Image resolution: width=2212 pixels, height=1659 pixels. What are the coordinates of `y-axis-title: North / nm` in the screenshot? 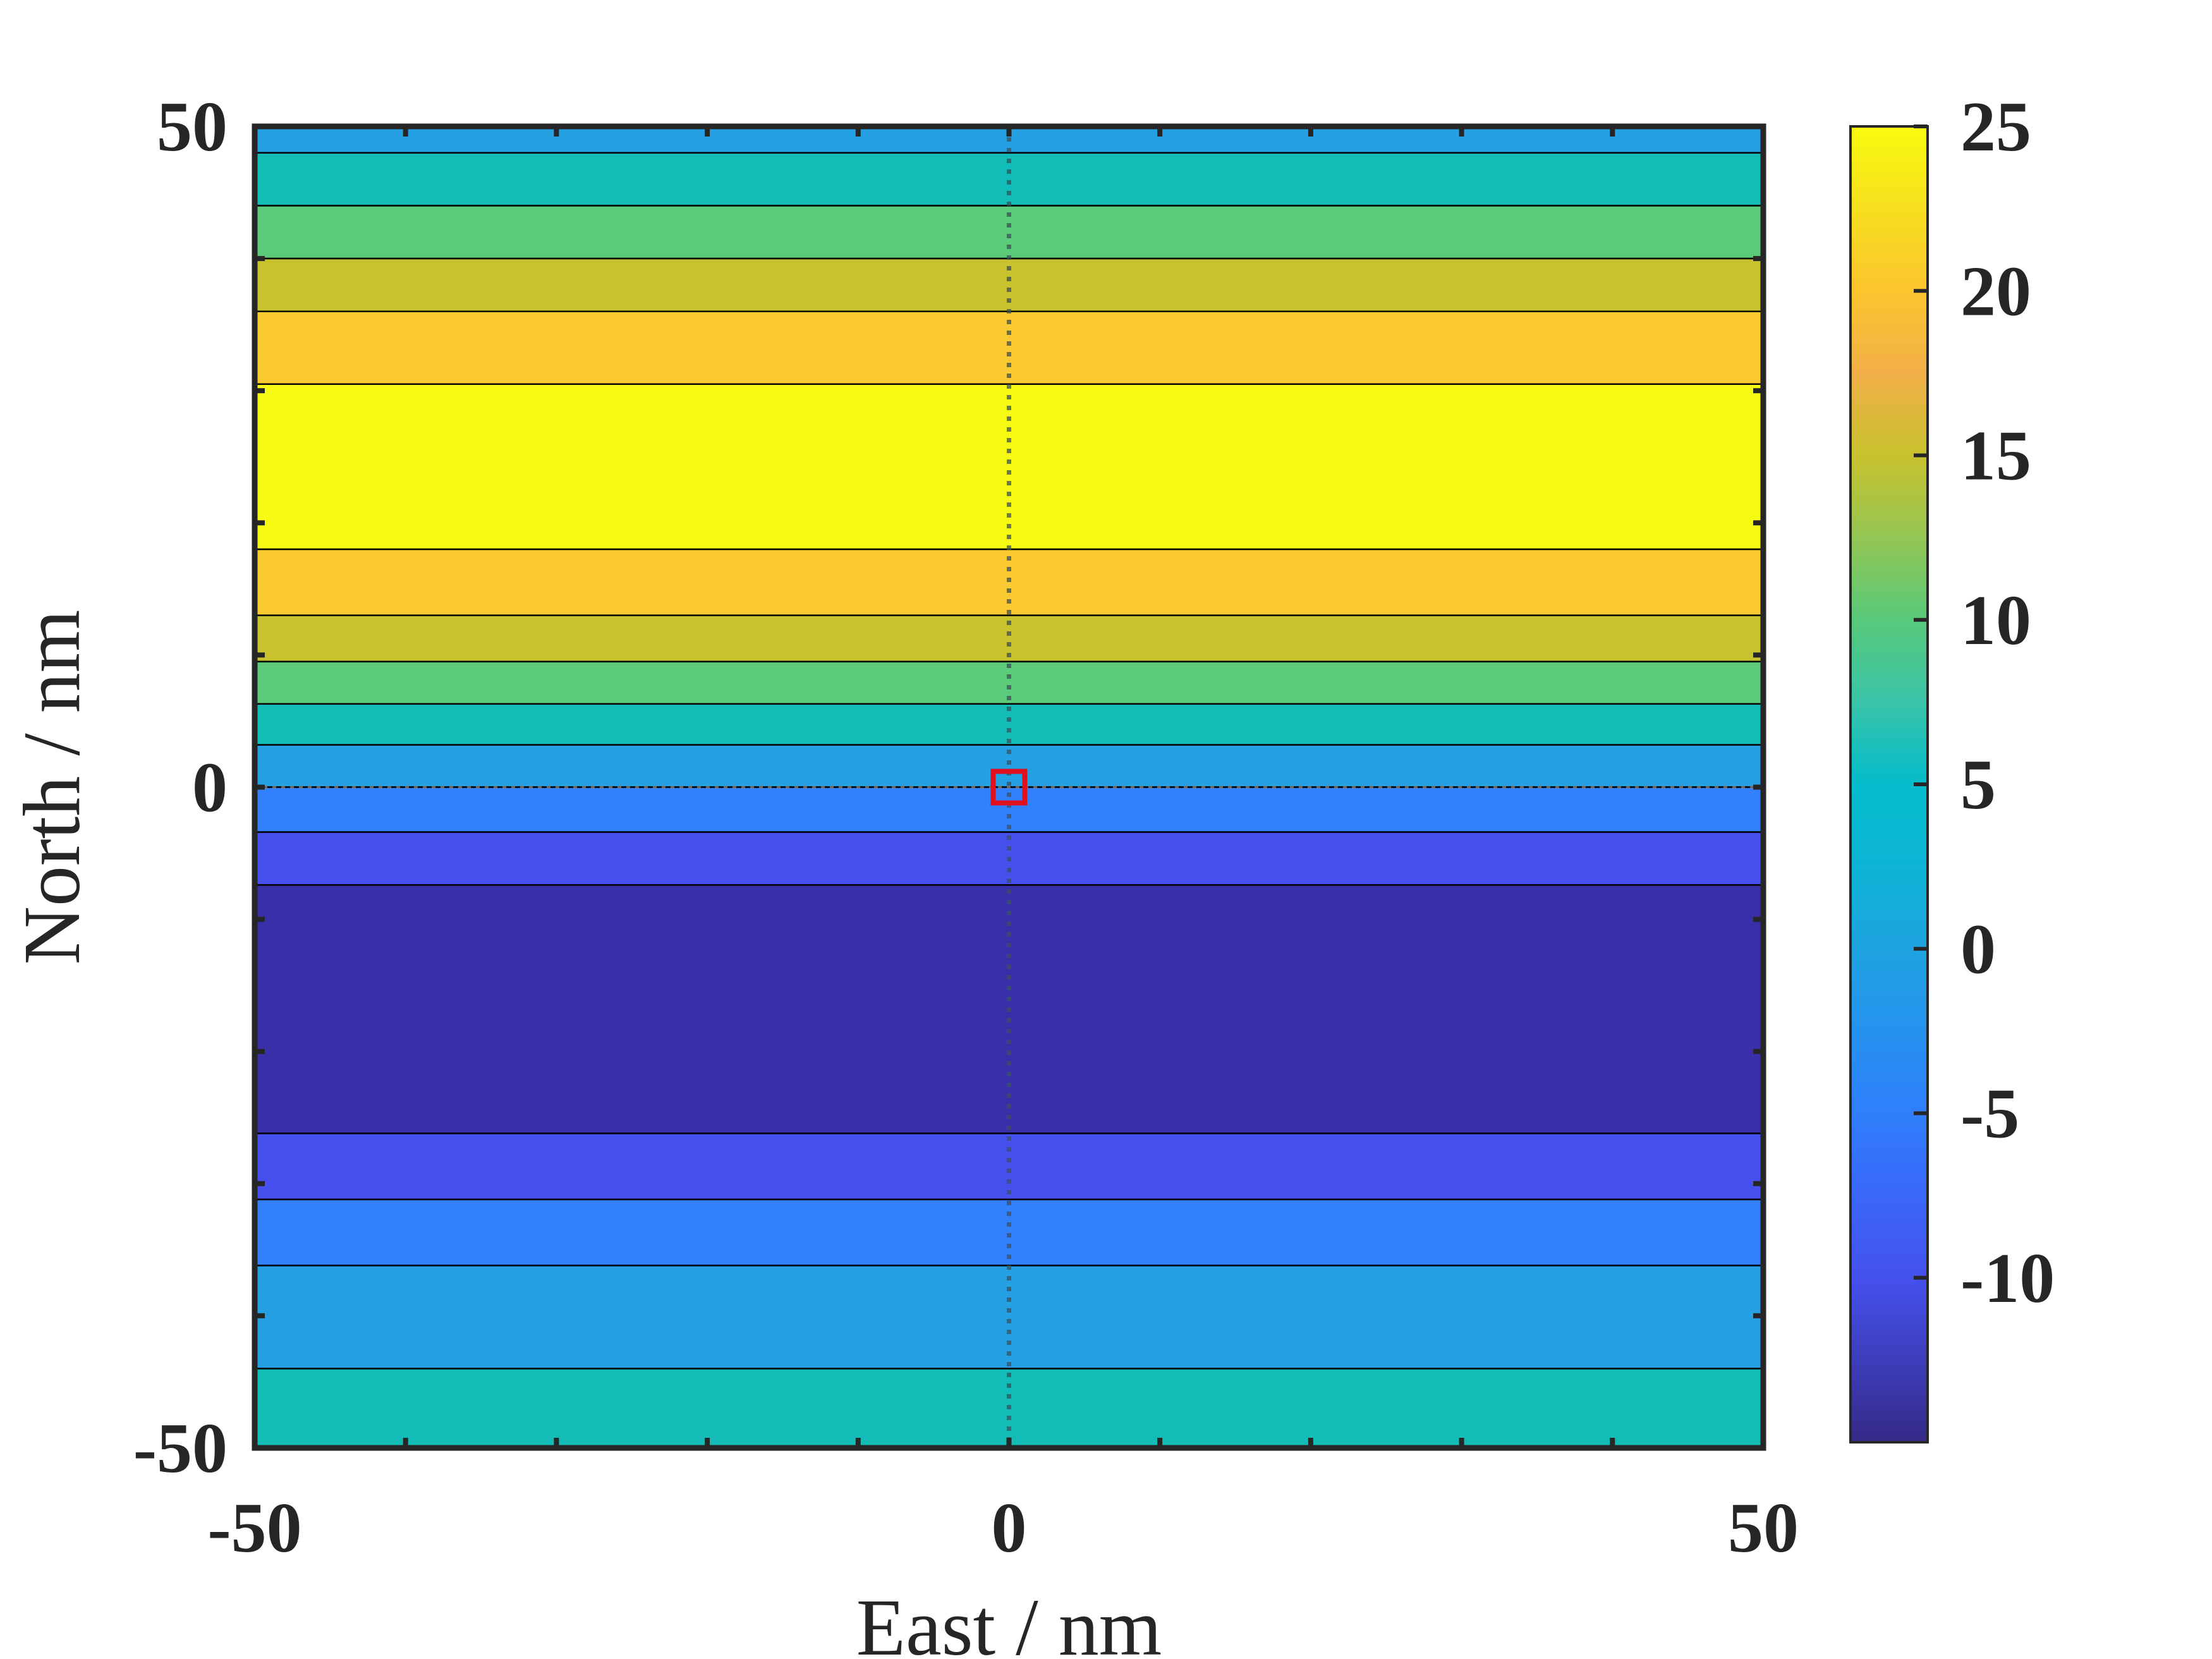 It's located at (52, 787).